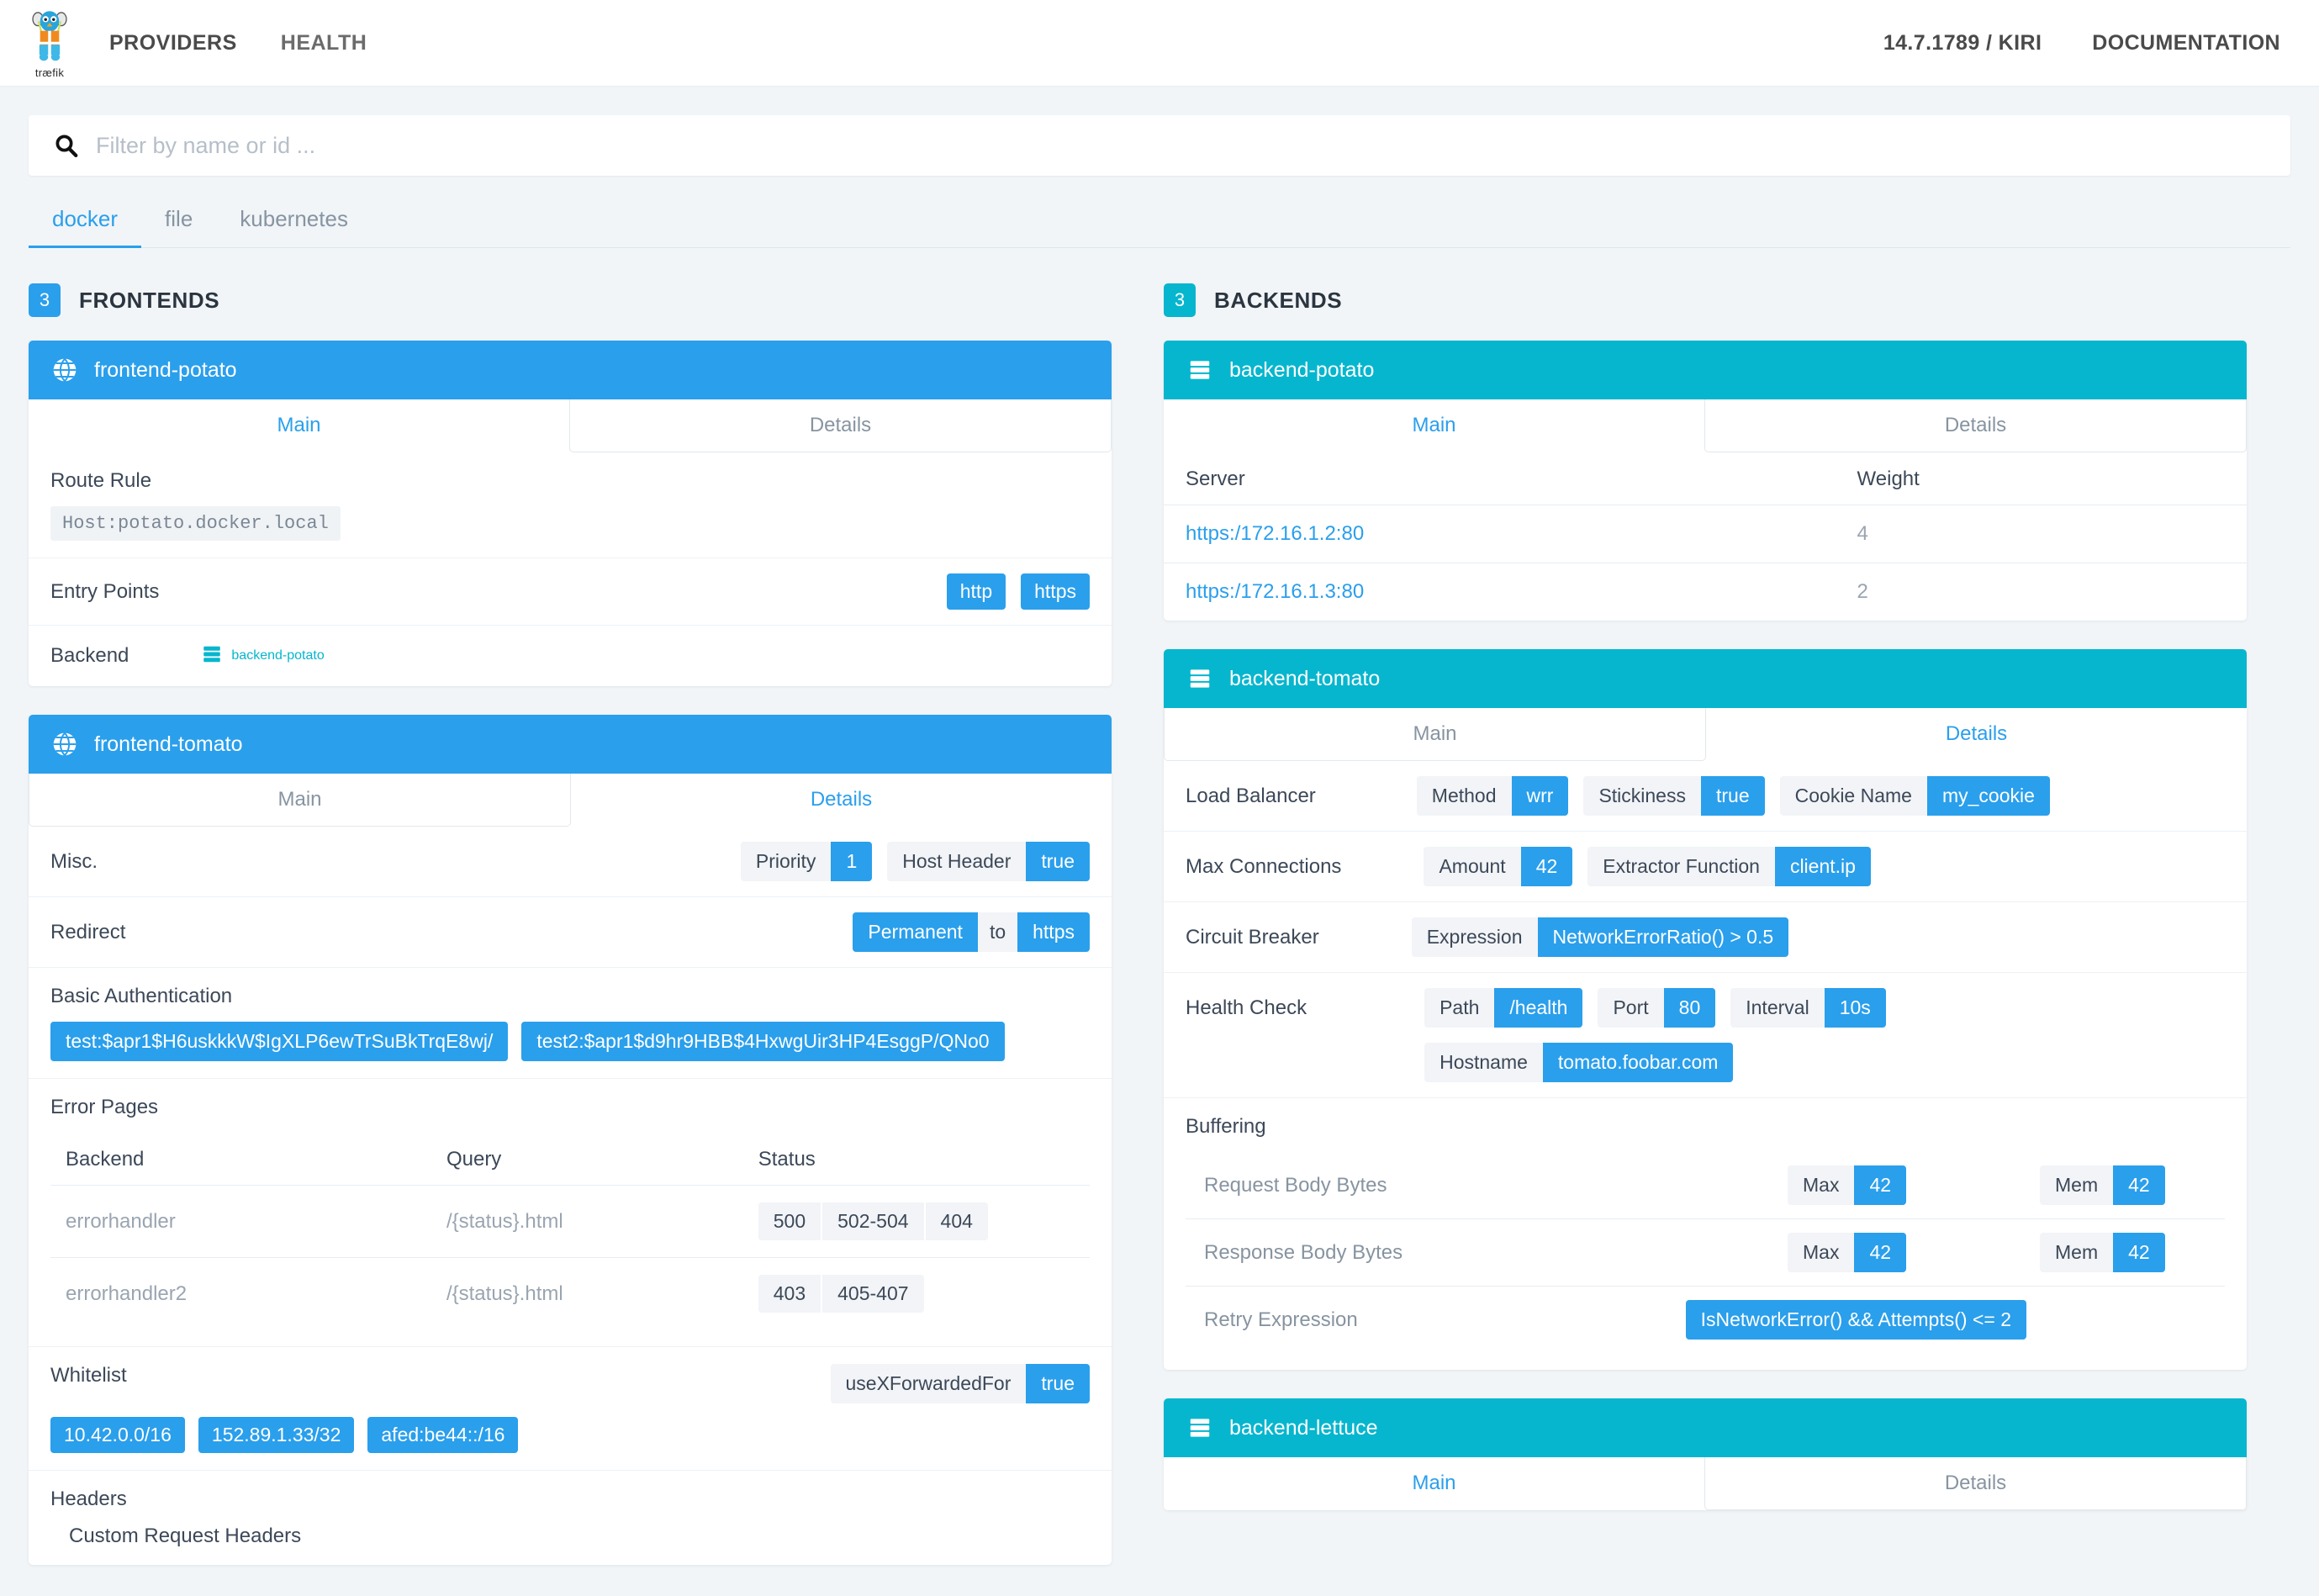 The height and width of the screenshot is (1596, 2319). What do you see at coordinates (1689, 1008) in the screenshot?
I see `hc-port-value: 80` at bounding box center [1689, 1008].